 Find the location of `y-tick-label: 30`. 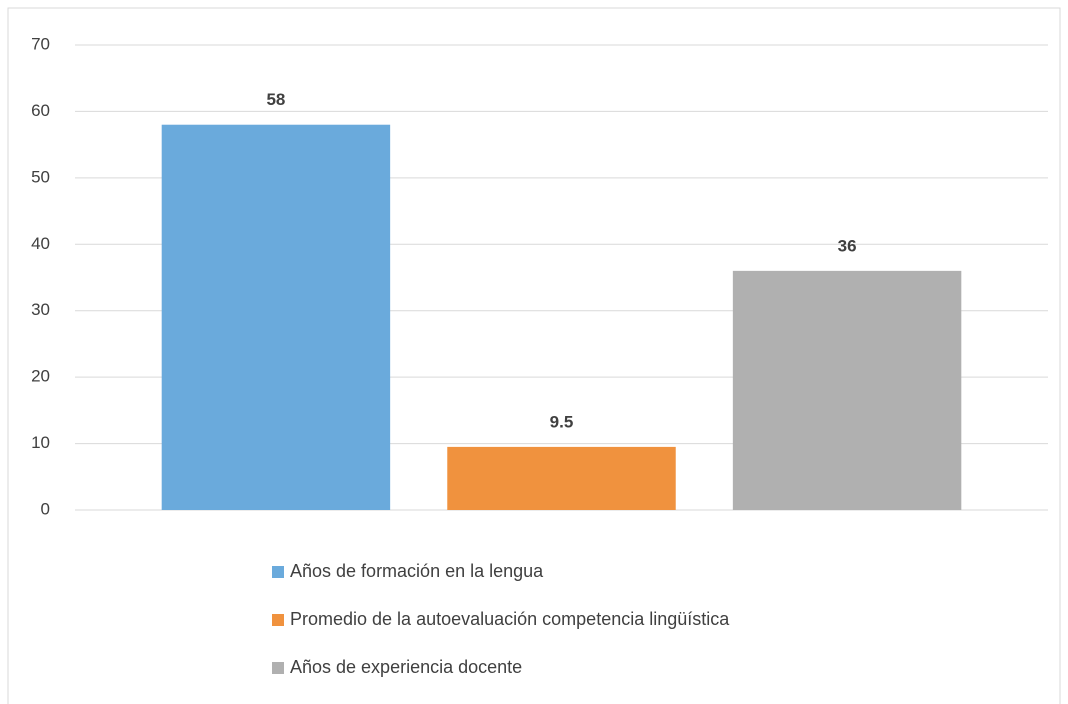

y-tick-label: 30 is located at coordinates (40, 309).